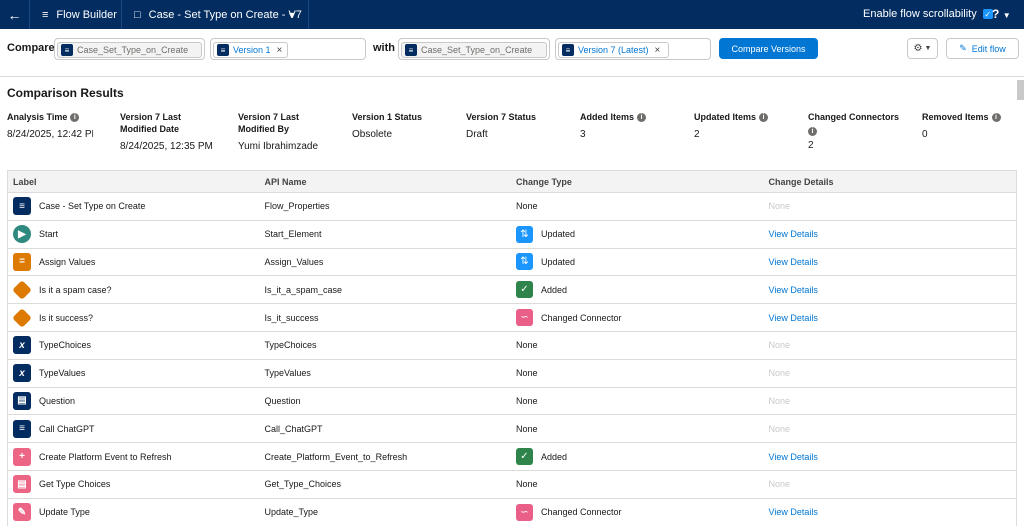 This screenshot has height=526, width=1024. I want to click on table-row: x TypeValues TypeValues None None, so click(512, 374).